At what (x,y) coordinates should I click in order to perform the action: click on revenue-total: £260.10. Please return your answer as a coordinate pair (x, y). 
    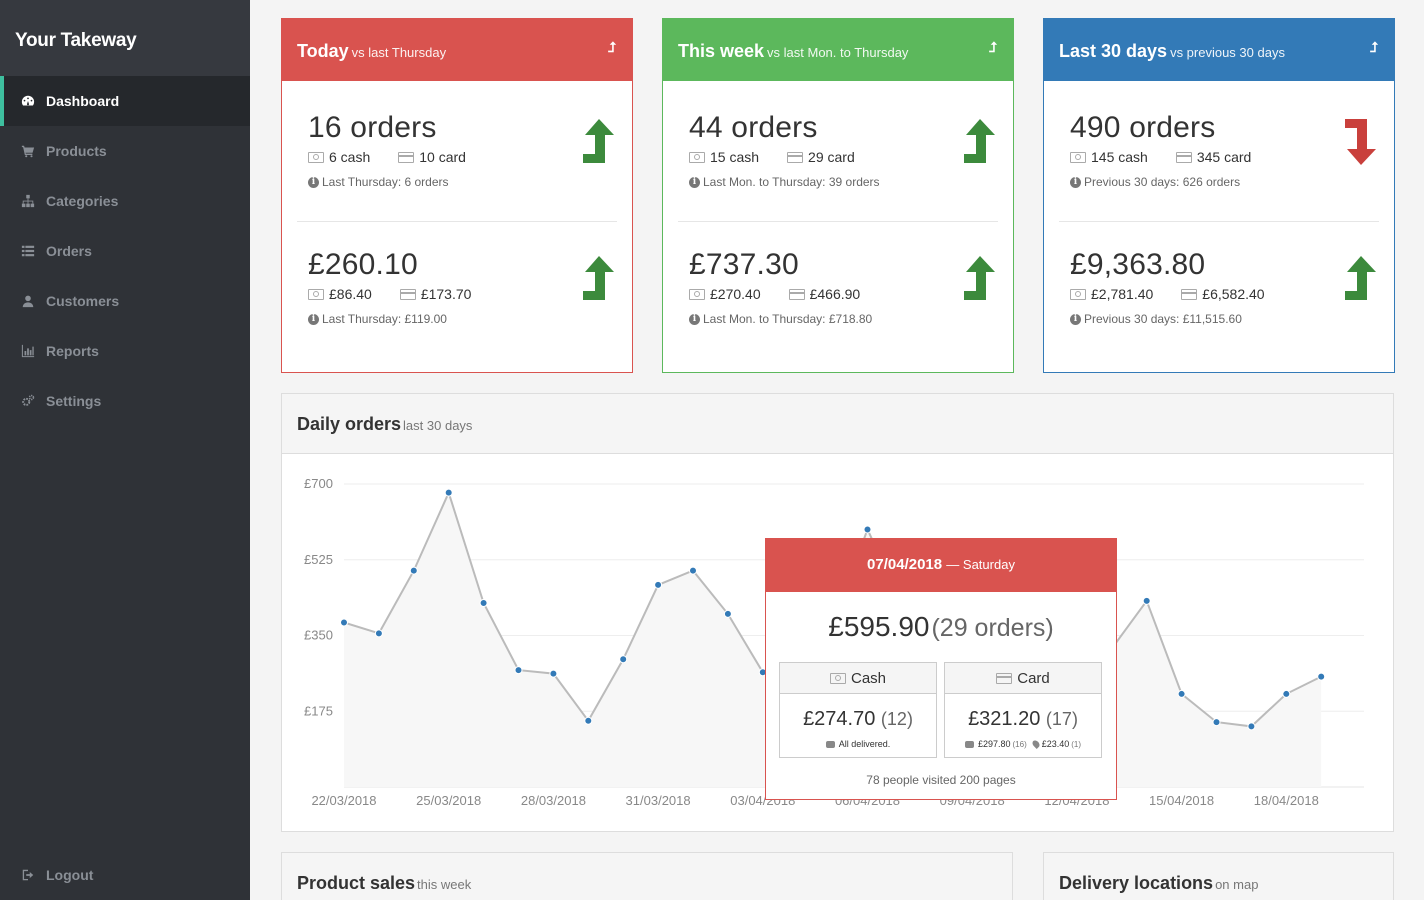
    Looking at the image, I should click on (363, 264).